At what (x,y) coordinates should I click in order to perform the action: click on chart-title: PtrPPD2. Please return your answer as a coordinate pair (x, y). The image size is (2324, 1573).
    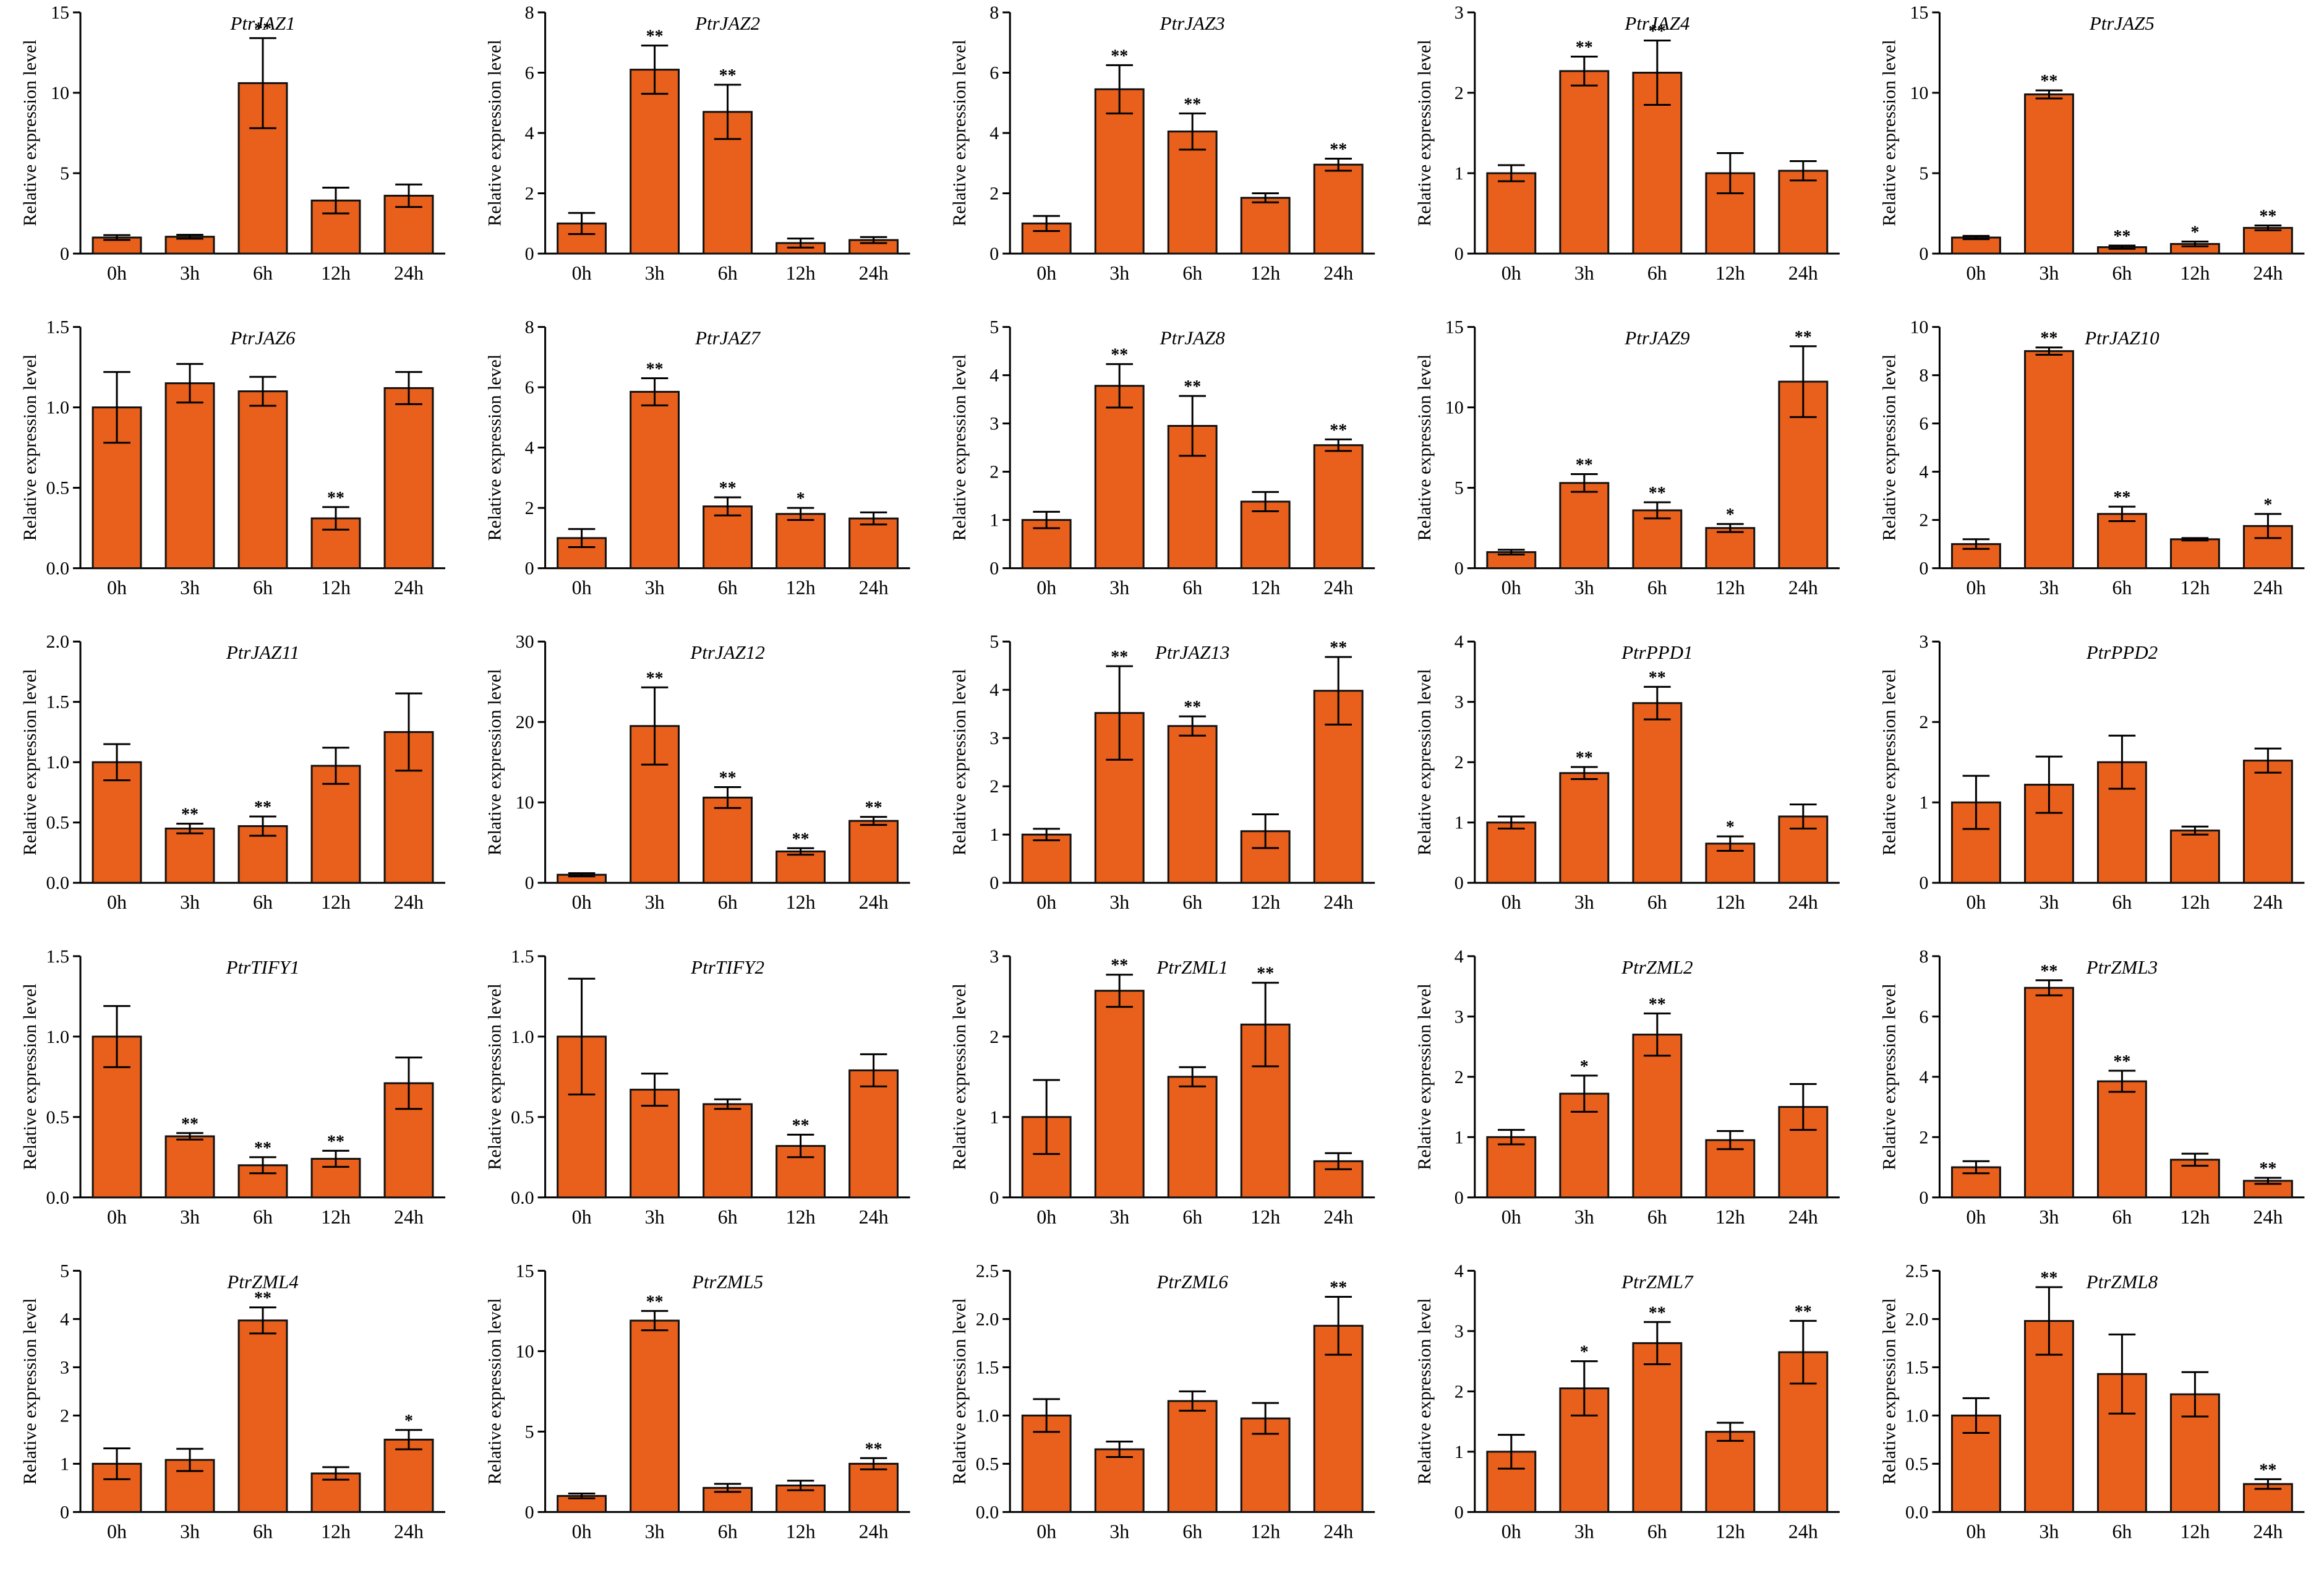
    Looking at the image, I should click on (2122, 652).